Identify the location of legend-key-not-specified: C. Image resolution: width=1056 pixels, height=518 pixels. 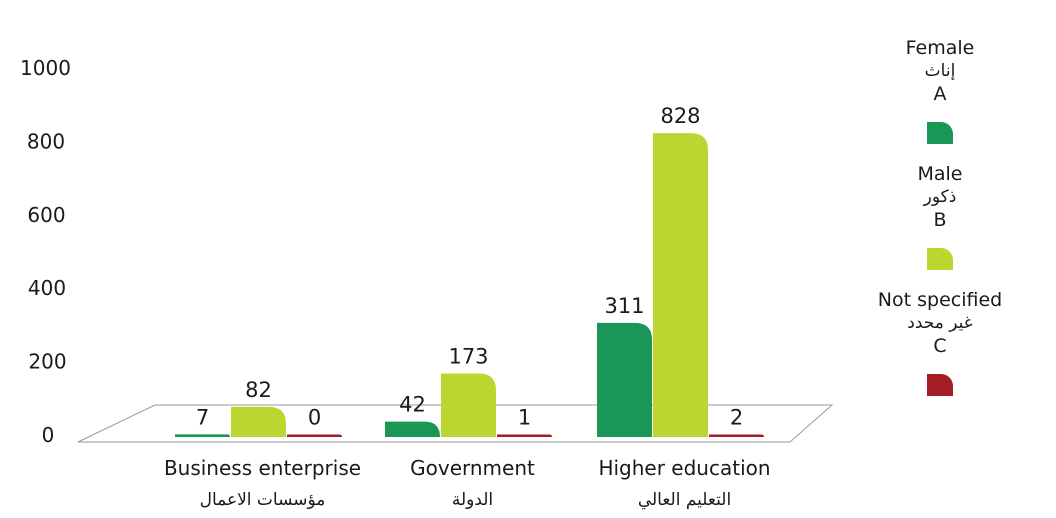
(940, 346).